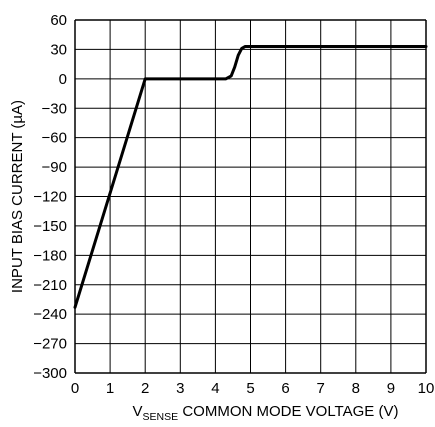 This screenshot has width=435, height=427. I want to click on y-tick-label: 0, so click(63, 79).